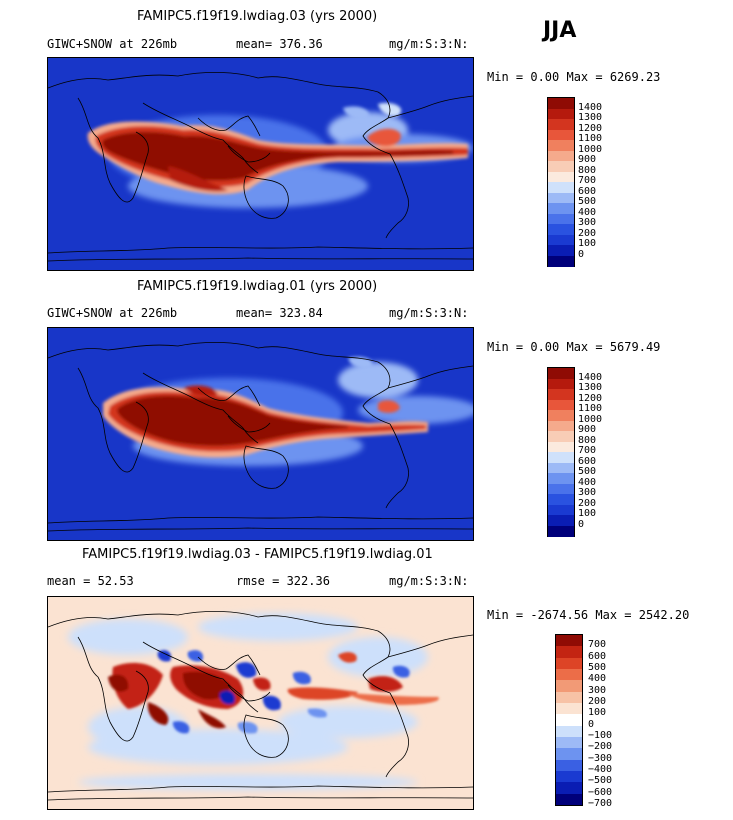 This screenshot has height=820, width=733. I want to click on season-label: JJA, so click(560, 30).